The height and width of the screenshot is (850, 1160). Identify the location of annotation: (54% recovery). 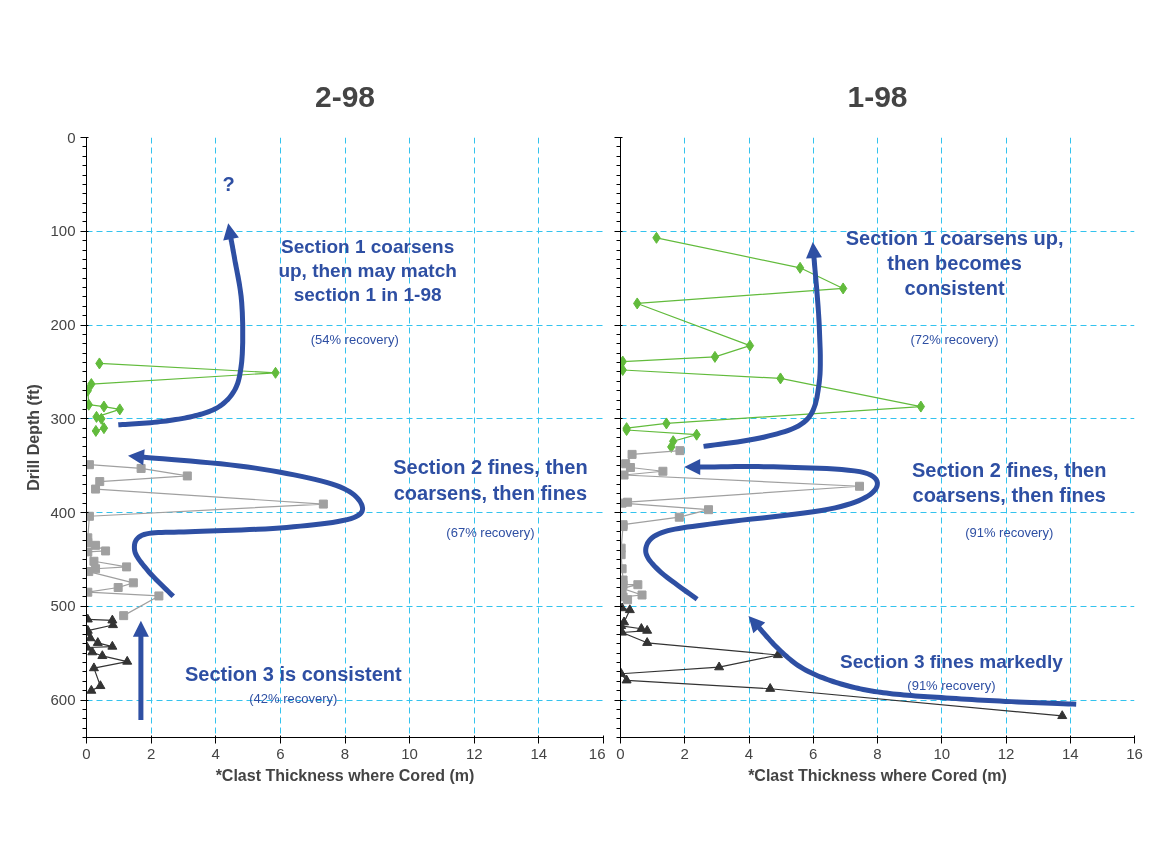
(354, 339).